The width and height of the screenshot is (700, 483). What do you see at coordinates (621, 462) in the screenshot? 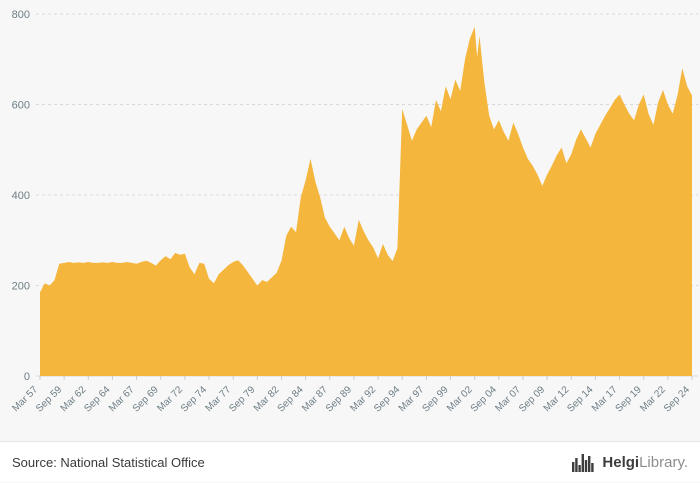
I see `brand-name-helgi: Helgi` at bounding box center [621, 462].